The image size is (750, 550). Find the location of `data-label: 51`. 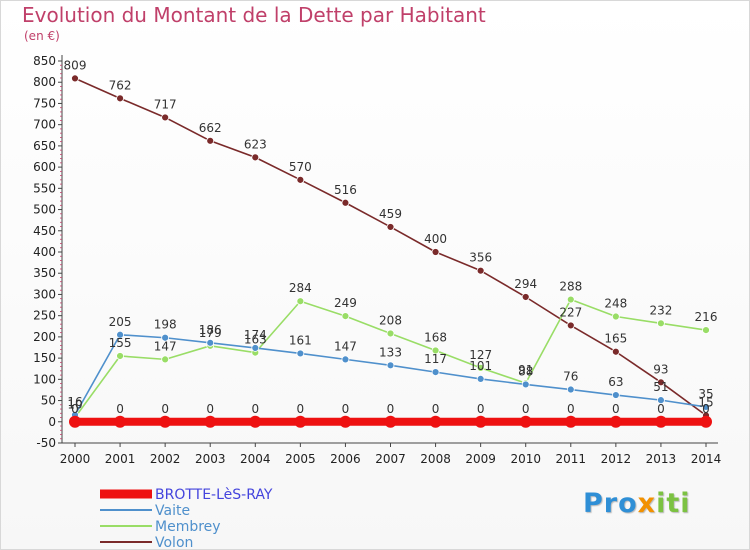

data-label: 51 is located at coordinates (660, 387).